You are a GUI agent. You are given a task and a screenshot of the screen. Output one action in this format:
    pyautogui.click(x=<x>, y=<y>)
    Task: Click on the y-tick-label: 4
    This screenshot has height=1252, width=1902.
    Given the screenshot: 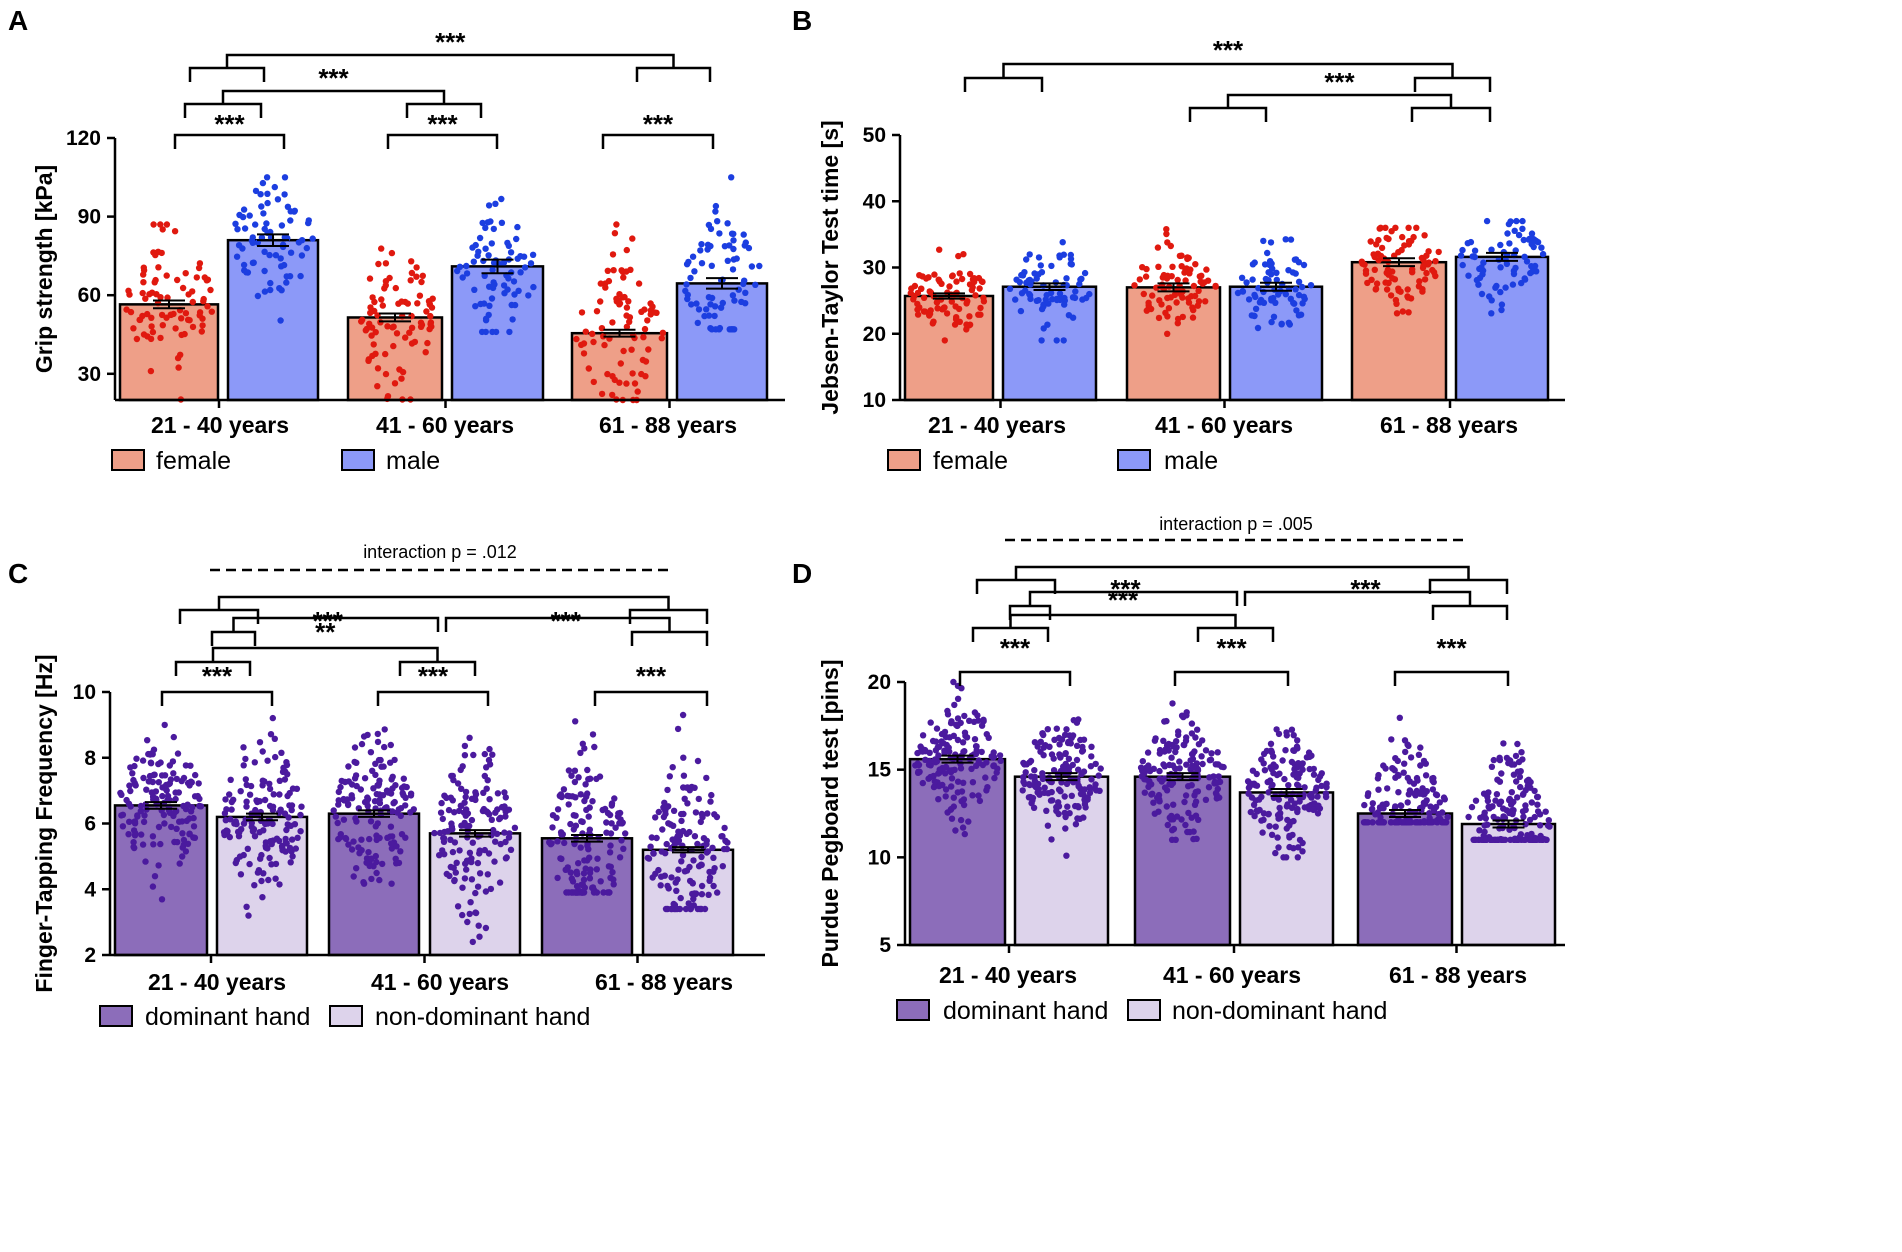 What is the action you would take?
    pyautogui.click(x=90, y=889)
    